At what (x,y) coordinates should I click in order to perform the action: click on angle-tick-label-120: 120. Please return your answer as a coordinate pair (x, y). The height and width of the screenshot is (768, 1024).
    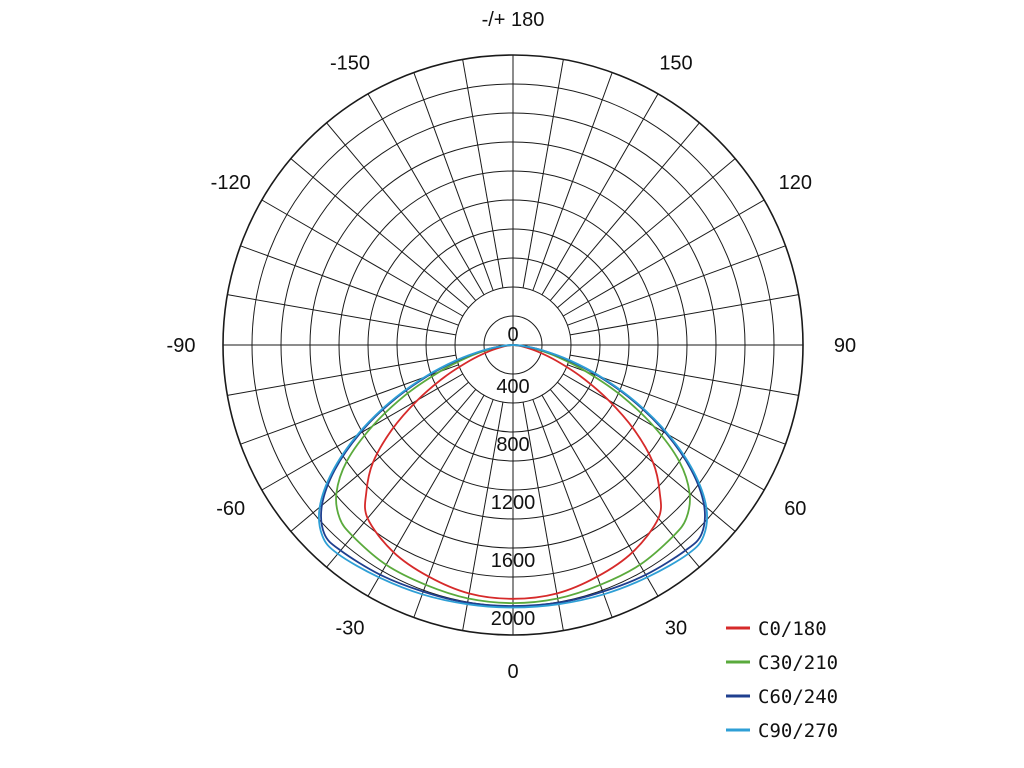
    Looking at the image, I should click on (795, 183).